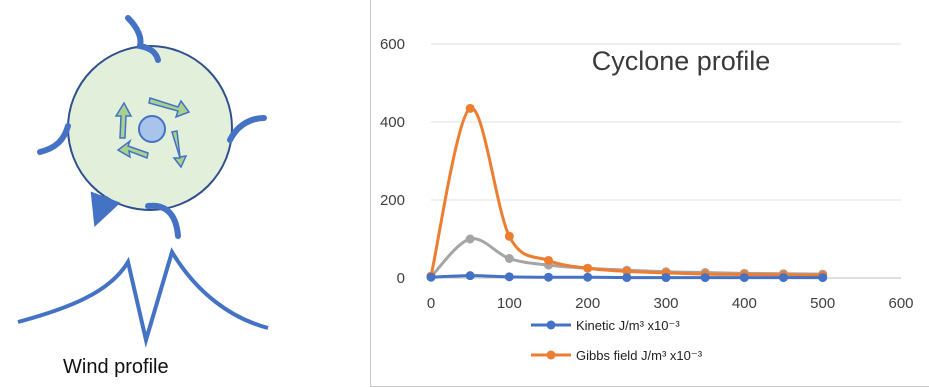  What do you see at coordinates (179, 149) in the screenshot?
I see `rotation-arrow-right` at bounding box center [179, 149].